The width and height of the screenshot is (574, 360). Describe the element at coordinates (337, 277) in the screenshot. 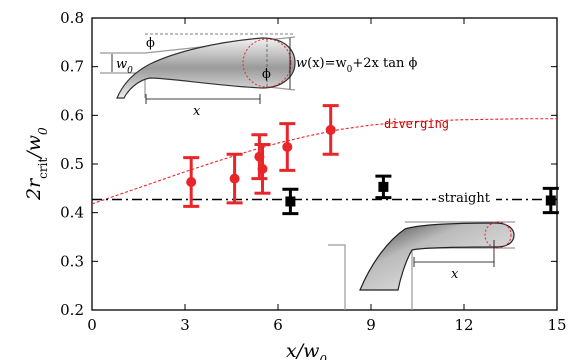

I see `inset-bottom-wall-left` at that location.